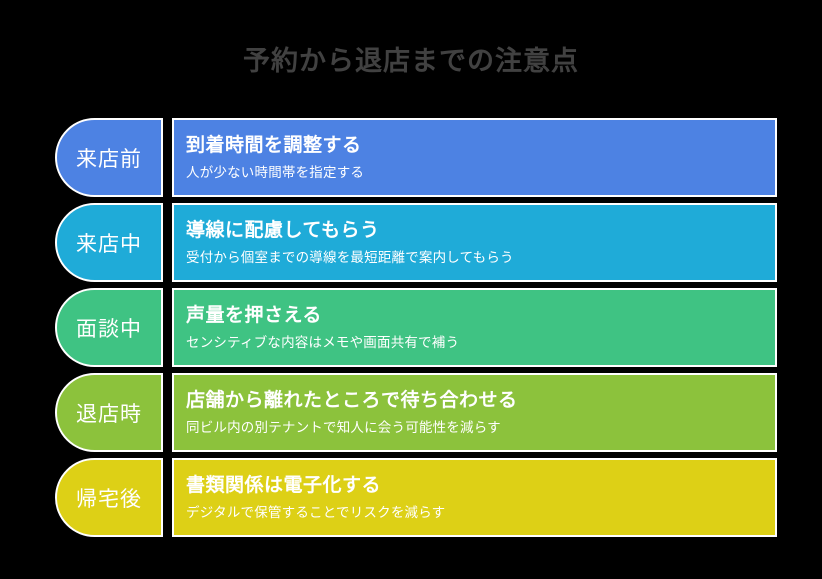 This screenshot has height=579, width=822. I want to click on stage-heading: 店舗から離れたところで待ち合わせる, so click(352, 400).